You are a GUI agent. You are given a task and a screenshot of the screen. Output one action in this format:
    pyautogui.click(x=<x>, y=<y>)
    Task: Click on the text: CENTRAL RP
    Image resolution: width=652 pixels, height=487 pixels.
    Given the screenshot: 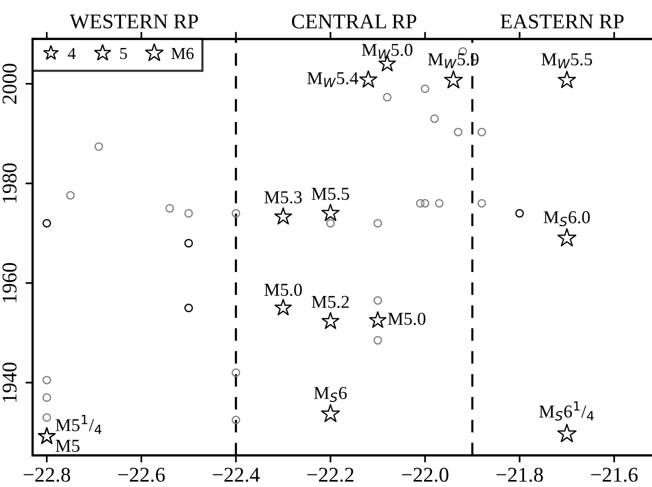 What is the action you would take?
    pyautogui.click(x=354, y=21)
    